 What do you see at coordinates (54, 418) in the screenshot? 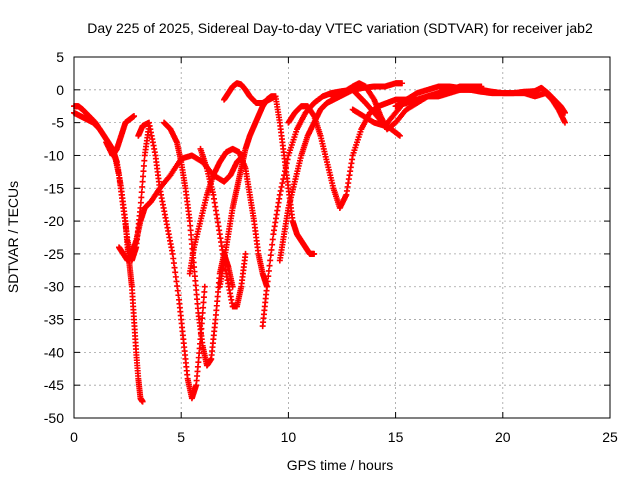
I see `y-tick-label: -50` at bounding box center [54, 418].